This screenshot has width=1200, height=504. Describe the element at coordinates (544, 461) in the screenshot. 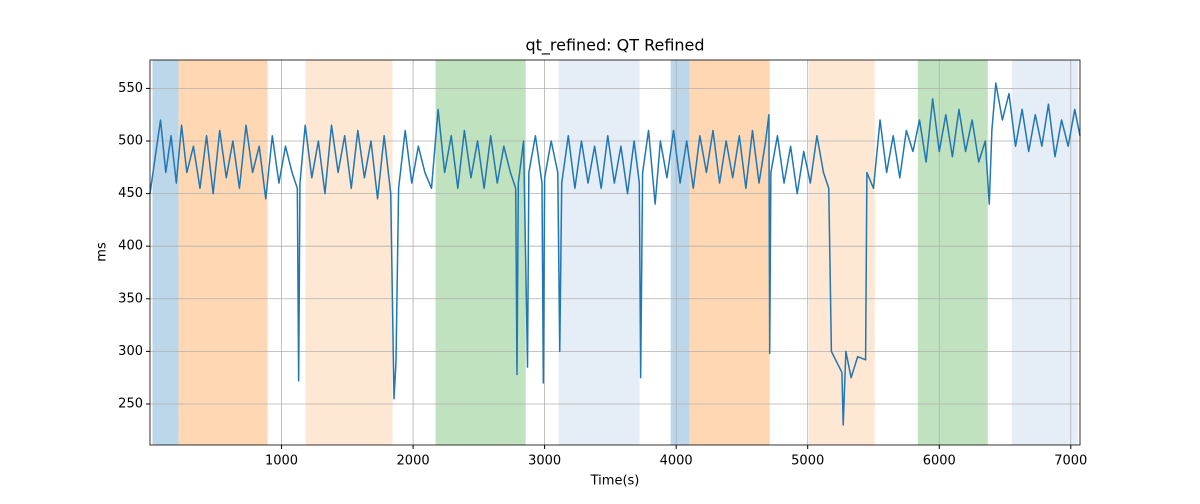

I see `x-tick-label: 3000` at that location.